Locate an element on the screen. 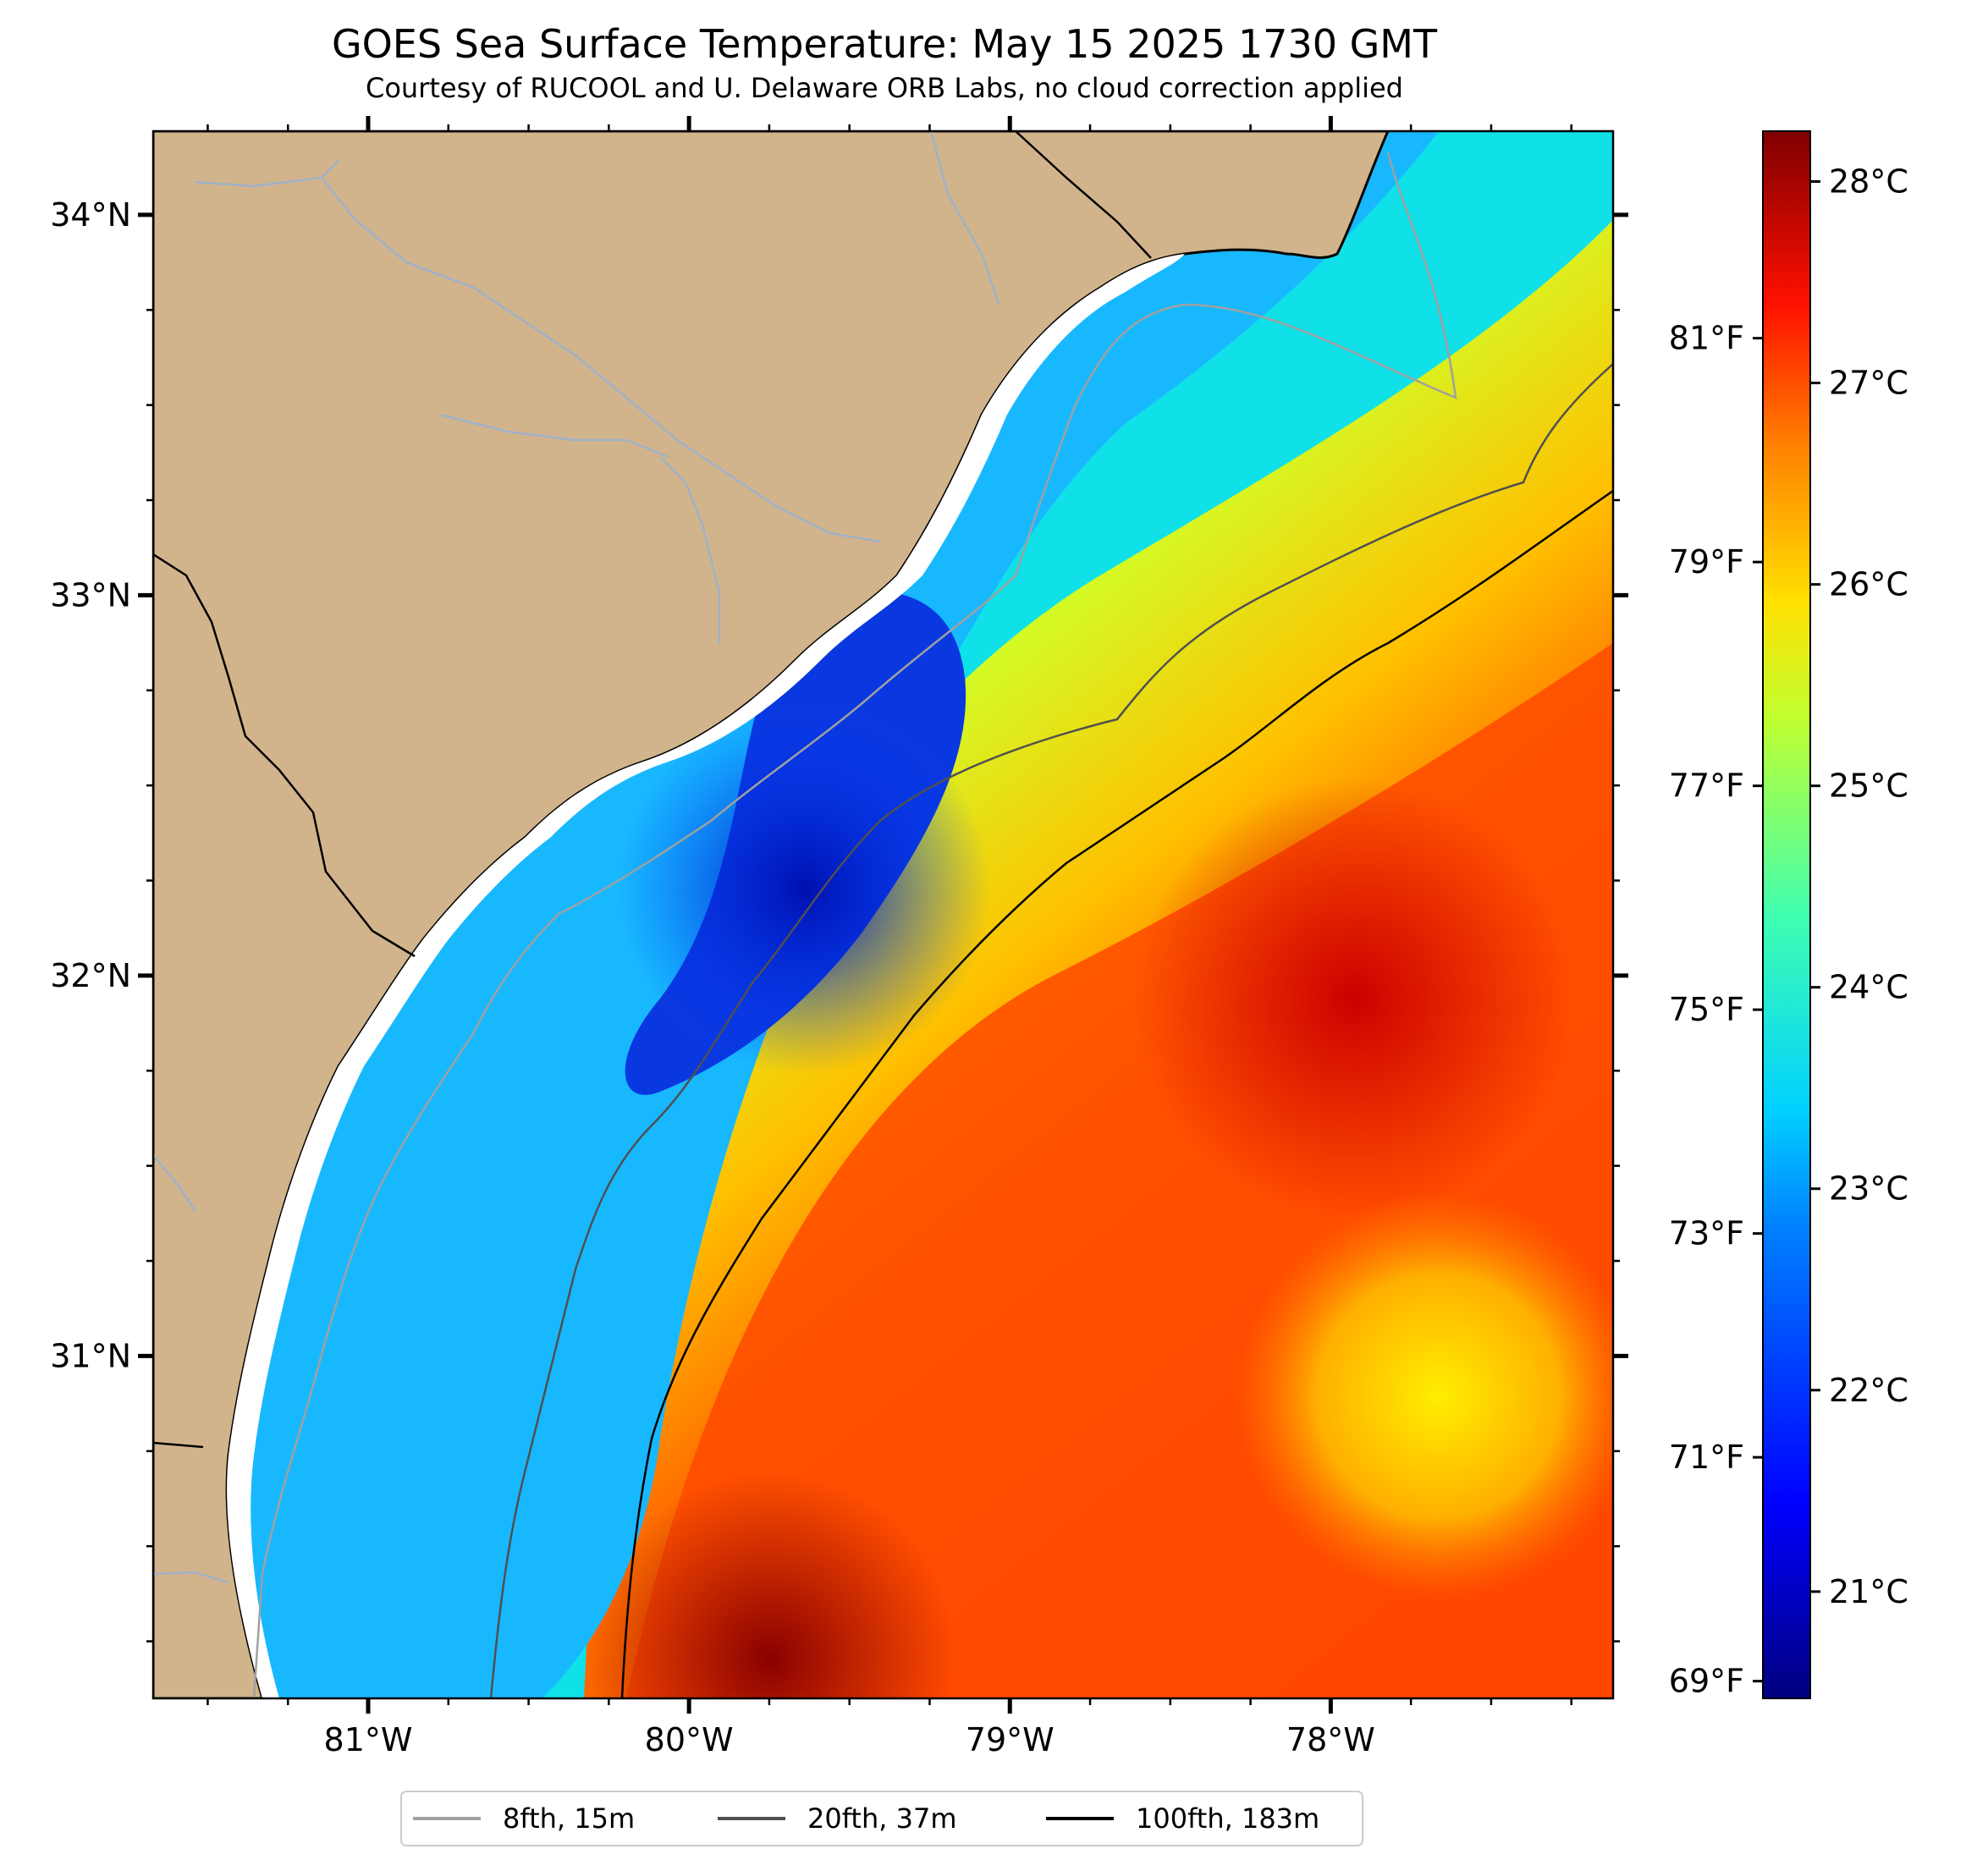 This screenshot has width=1988, height=1871. lat-tick-label: 34°N is located at coordinates (90, 215).